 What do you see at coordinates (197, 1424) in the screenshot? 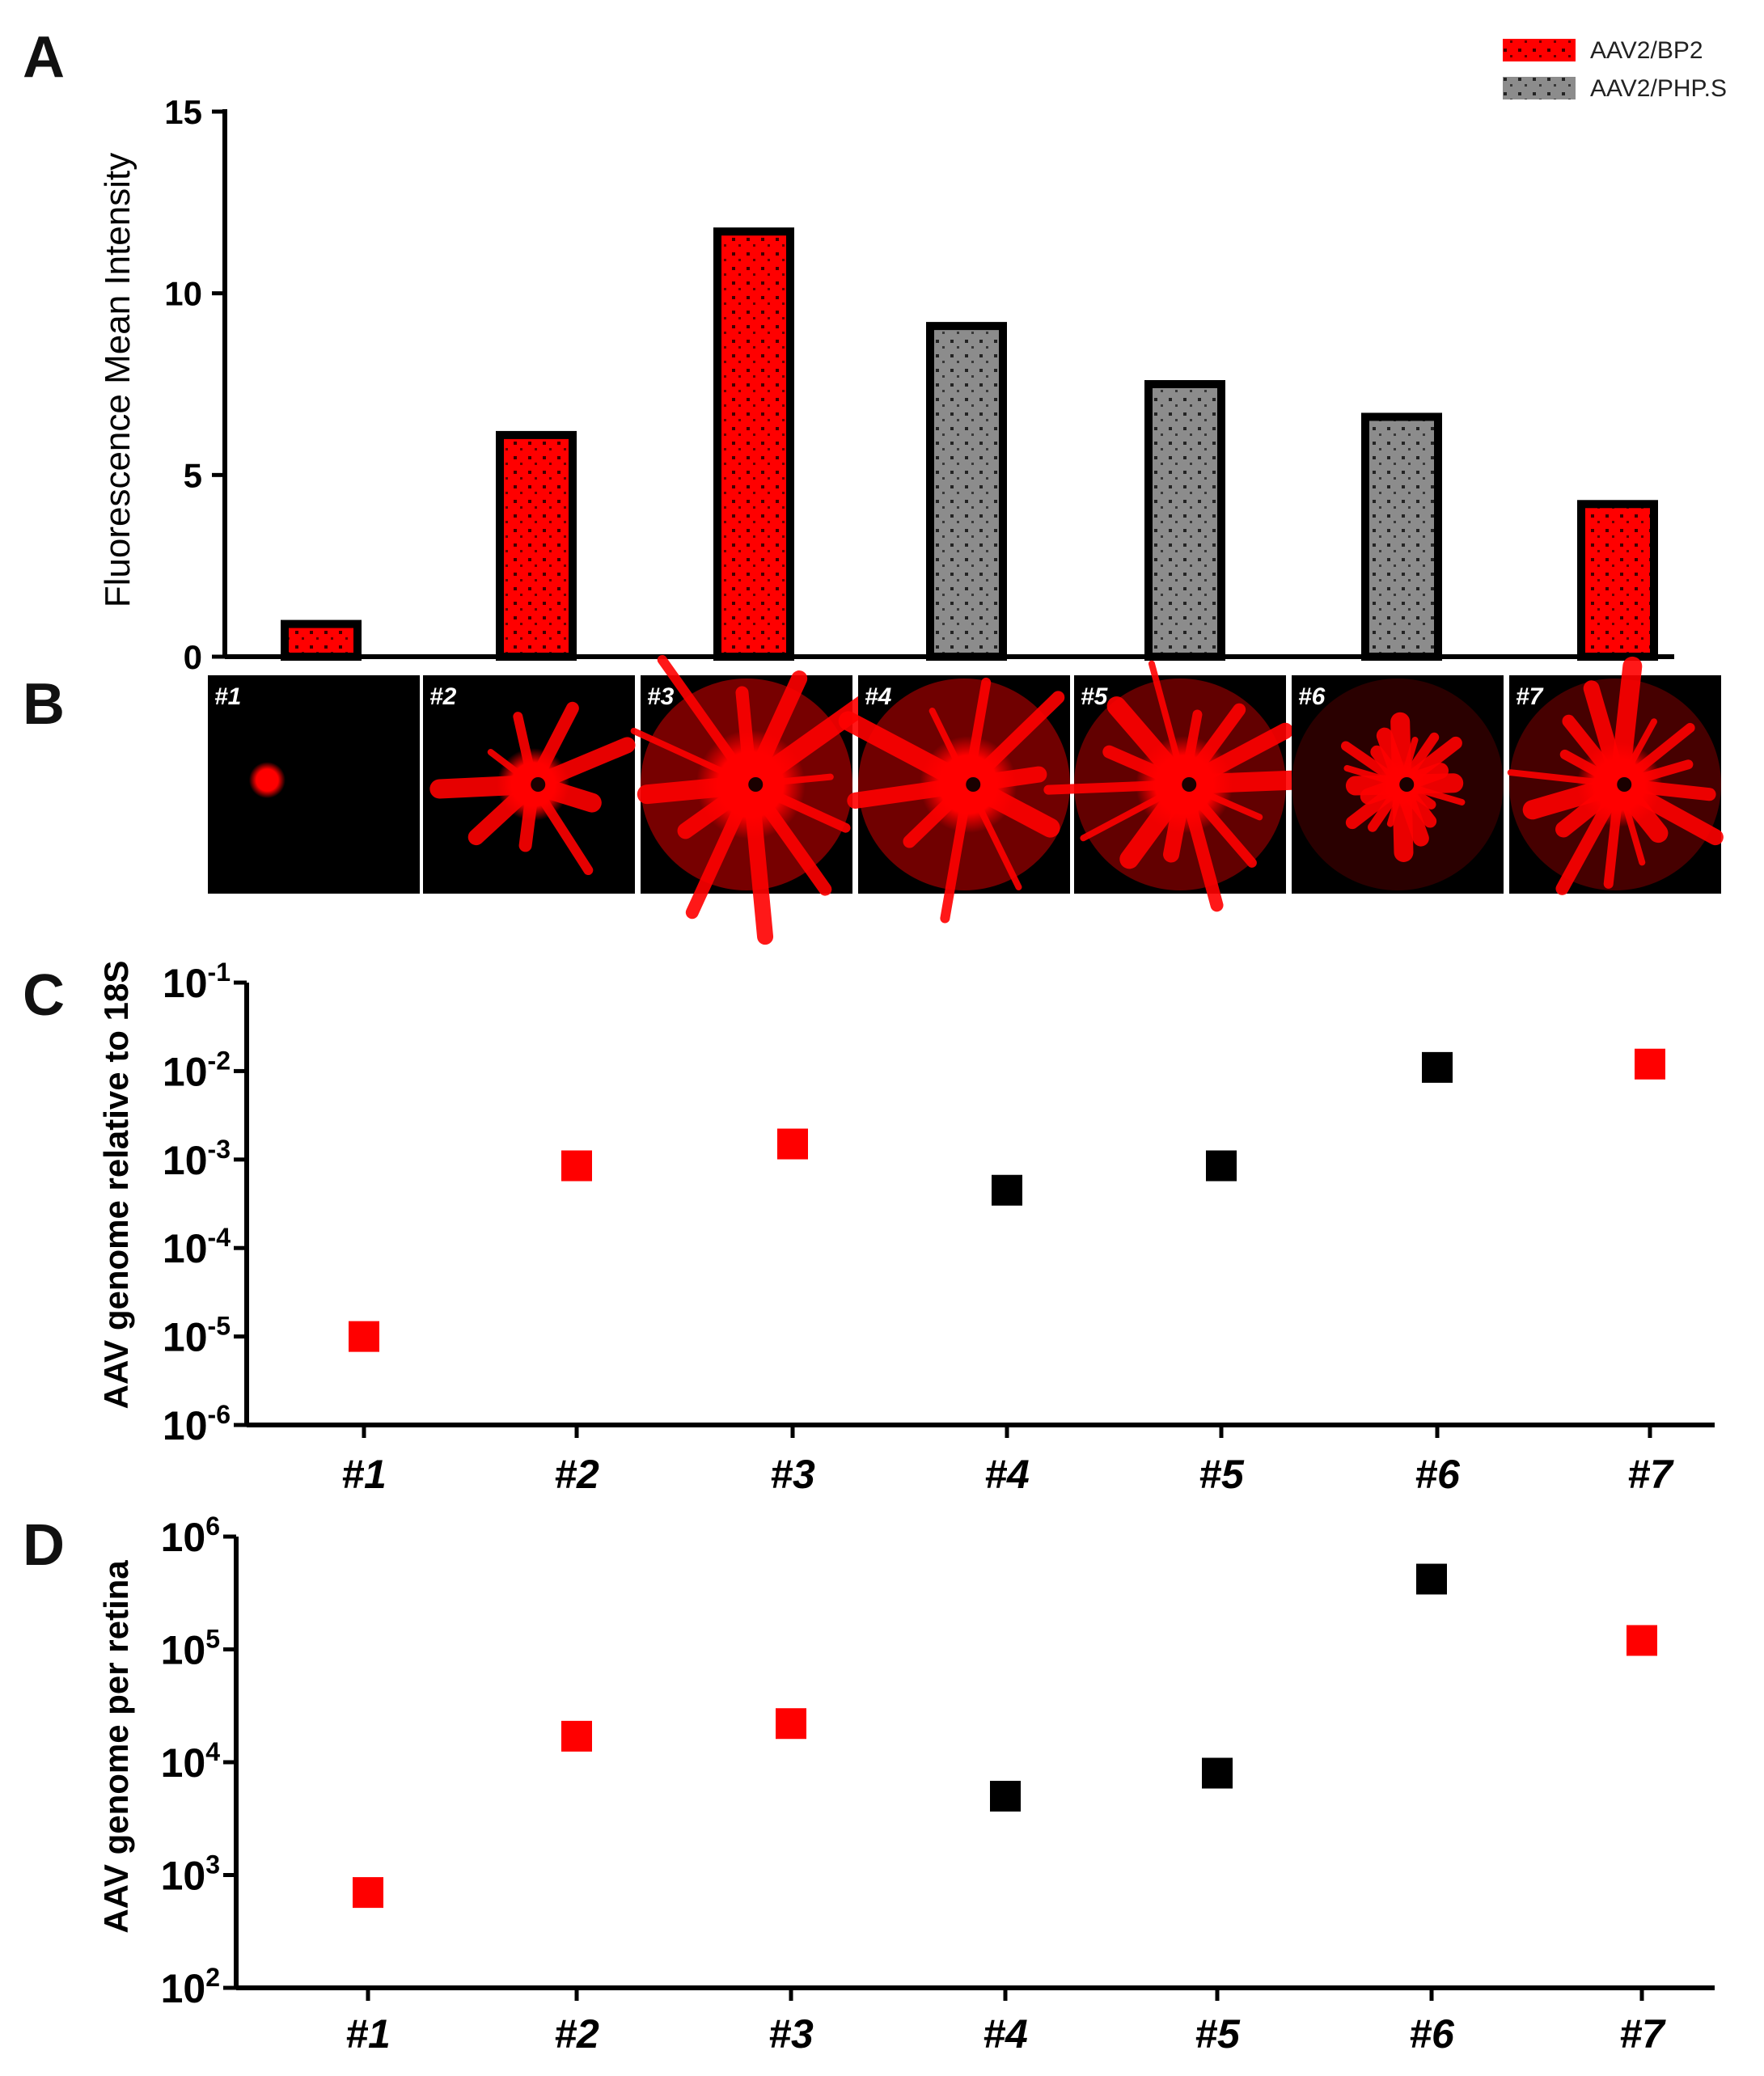
I see `y-tick-label-c: 10⁻⁶` at bounding box center [197, 1424].